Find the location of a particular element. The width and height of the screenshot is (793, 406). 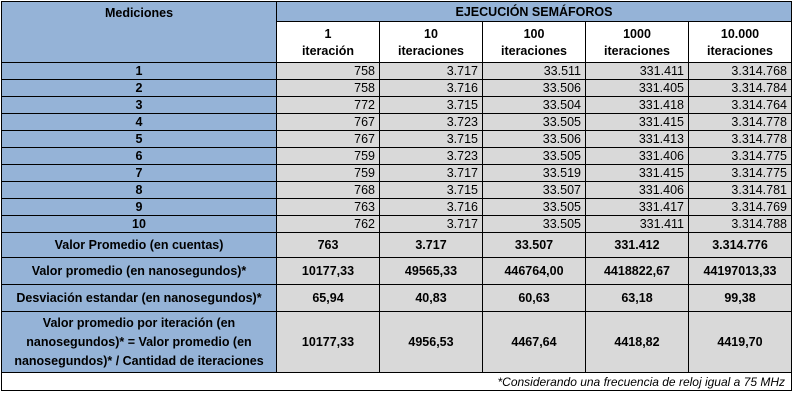

ejecucion-header: EJECUCIÓN SEMÁFOROS is located at coordinates (534, 11).